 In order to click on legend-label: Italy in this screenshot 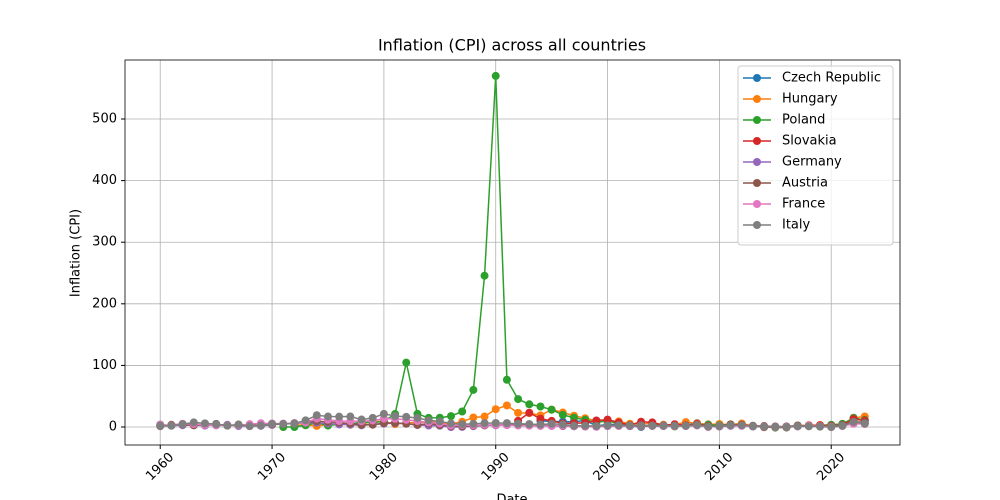, I will do `click(796, 225)`.